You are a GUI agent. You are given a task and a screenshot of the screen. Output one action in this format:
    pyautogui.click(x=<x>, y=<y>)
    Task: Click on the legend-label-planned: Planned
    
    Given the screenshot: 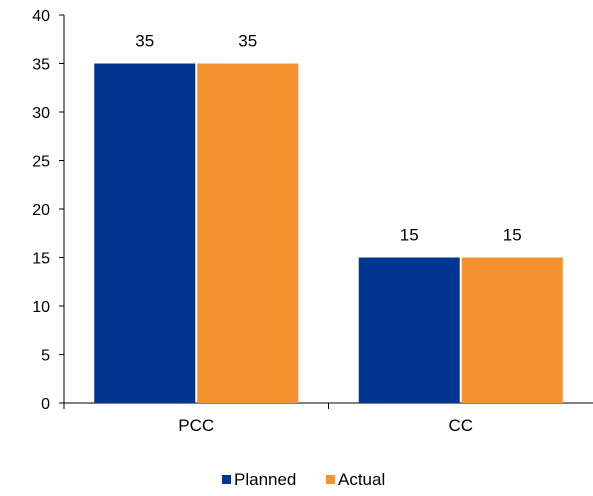 What is the action you would take?
    pyautogui.click(x=265, y=479)
    